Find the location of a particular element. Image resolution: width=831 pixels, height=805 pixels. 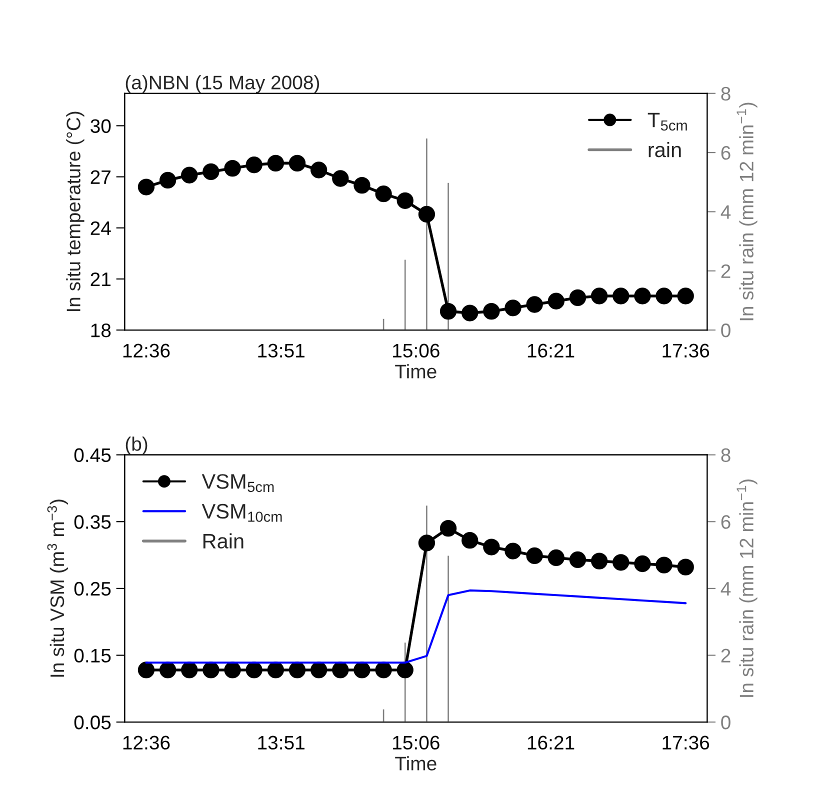

y-tick-label: 0.35 is located at coordinates (92, 522).